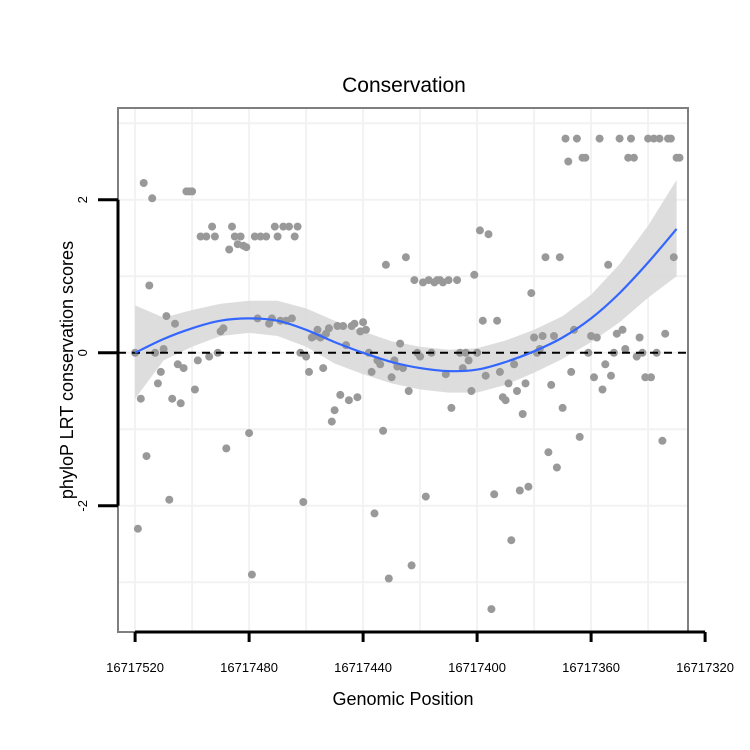  What do you see at coordinates (404, 85) in the screenshot?
I see `chart-title: Conservation` at bounding box center [404, 85].